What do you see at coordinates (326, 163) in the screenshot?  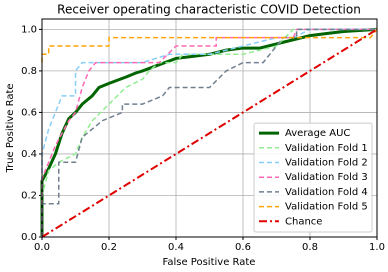 I see `legend-label: Validation Fold 2` at bounding box center [326, 163].